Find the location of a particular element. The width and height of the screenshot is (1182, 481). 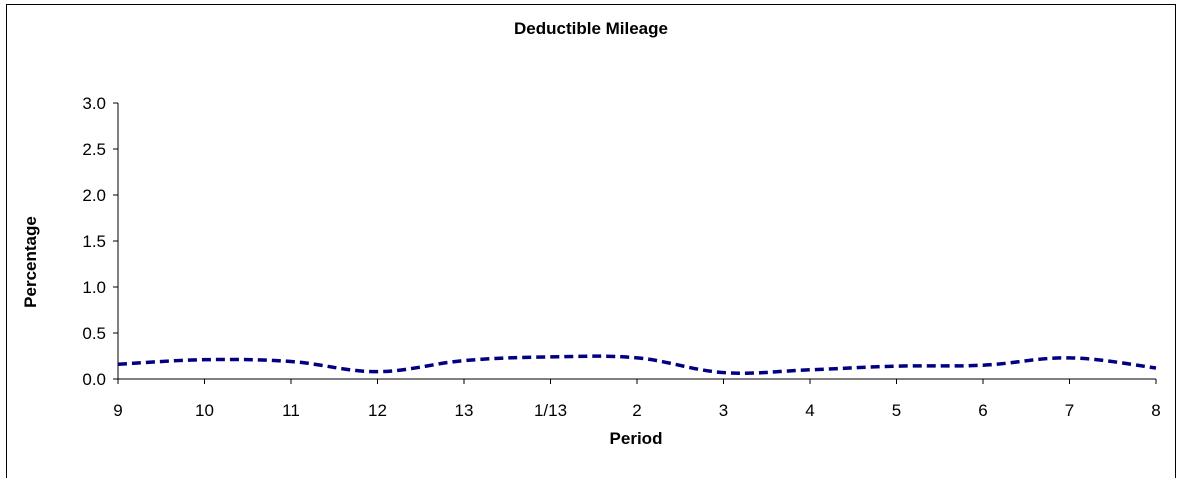

series-line is located at coordinates (637, 364).